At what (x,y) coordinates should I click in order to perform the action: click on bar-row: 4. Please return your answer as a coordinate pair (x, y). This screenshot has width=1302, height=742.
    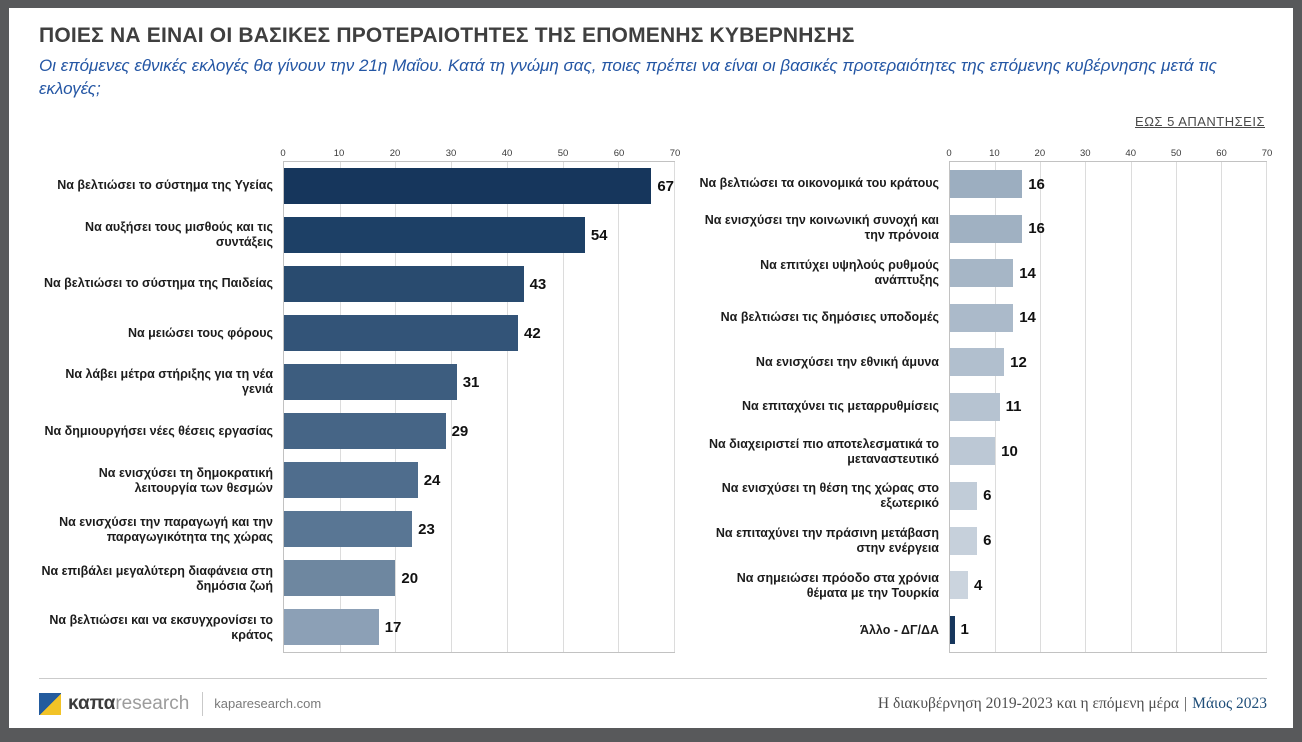
    Looking at the image, I should click on (1108, 585).